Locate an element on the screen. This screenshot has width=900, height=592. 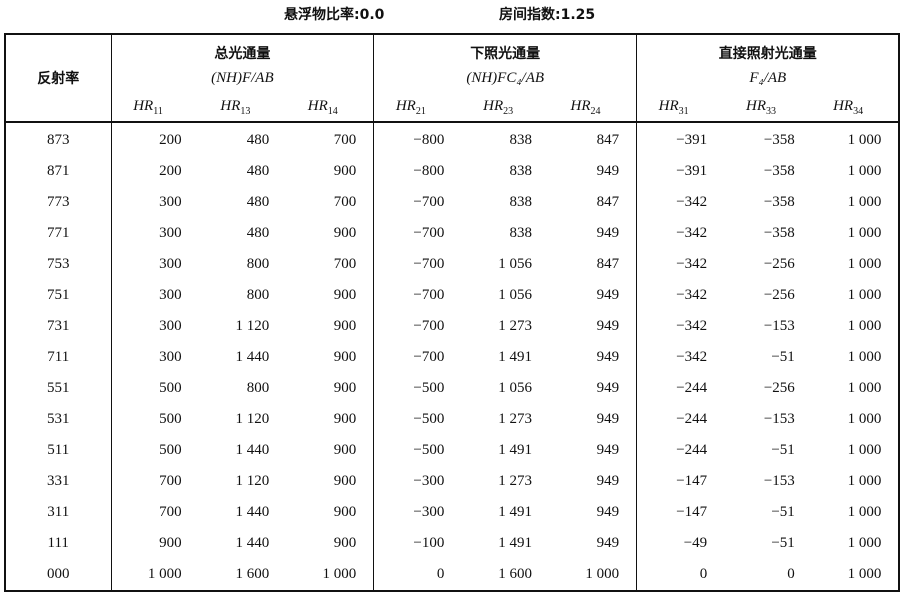
value-cell: −153 is located at coordinates (779, 326).